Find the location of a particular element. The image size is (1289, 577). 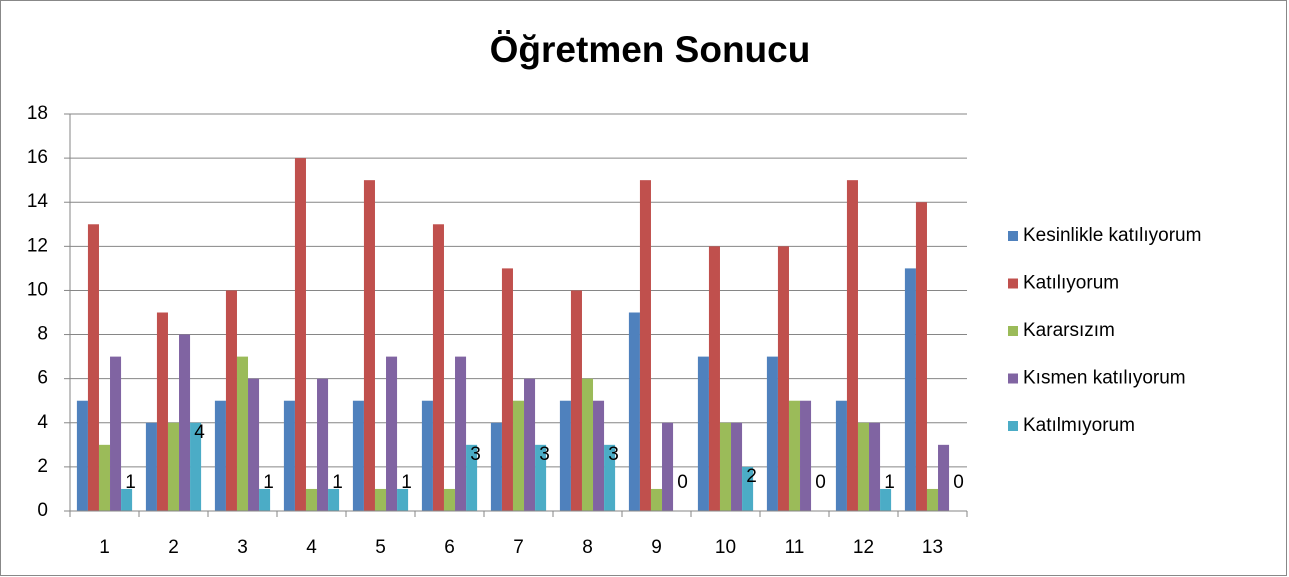

x-tick-label: 1 is located at coordinates (104, 547).